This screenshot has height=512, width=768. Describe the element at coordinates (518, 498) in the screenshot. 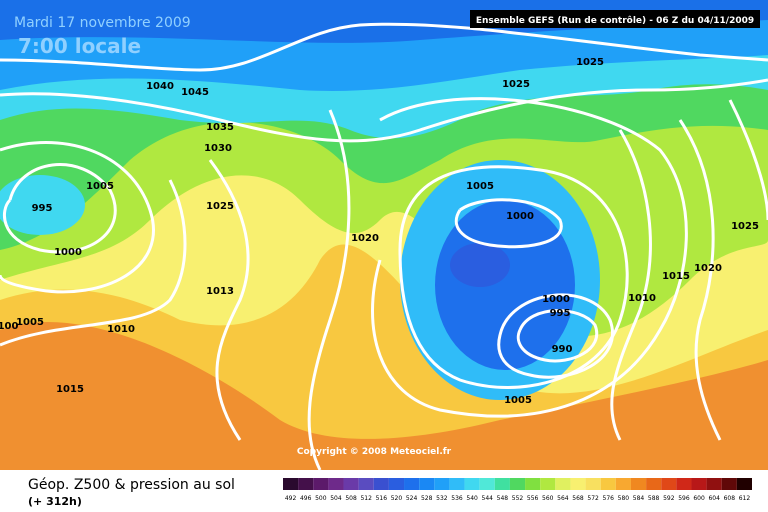

I see `scale-label: 552` at that location.